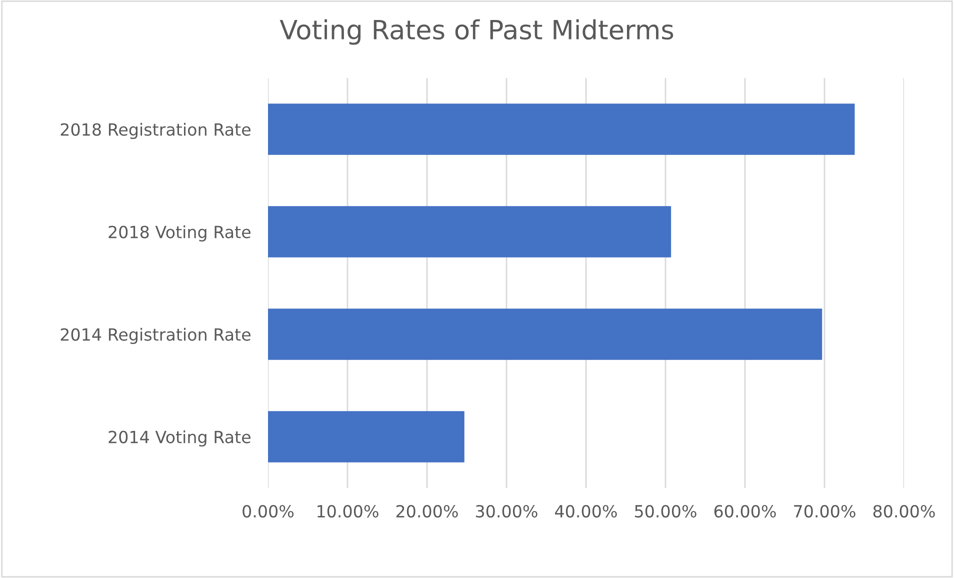 The width and height of the screenshot is (954, 578). I want to click on x-tick-label: 20.00%, so click(427, 511).